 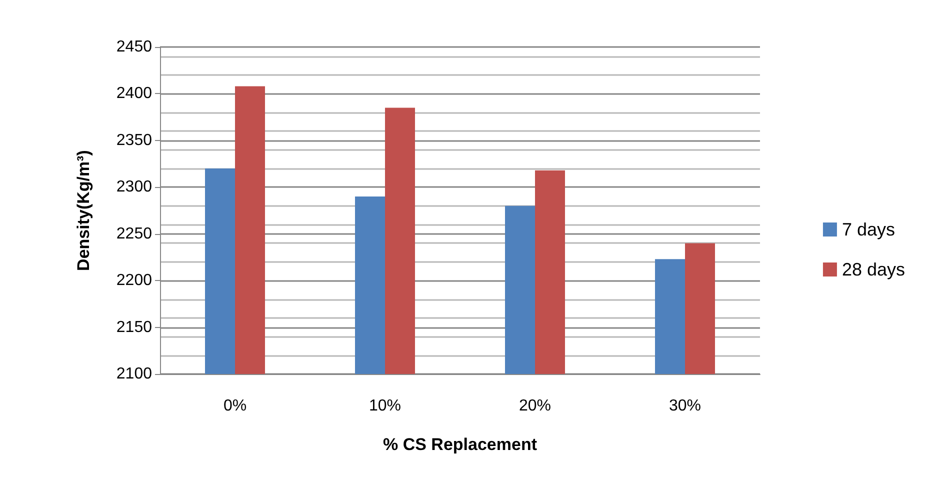 I want to click on legend-label: 28 days, so click(x=874, y=270).